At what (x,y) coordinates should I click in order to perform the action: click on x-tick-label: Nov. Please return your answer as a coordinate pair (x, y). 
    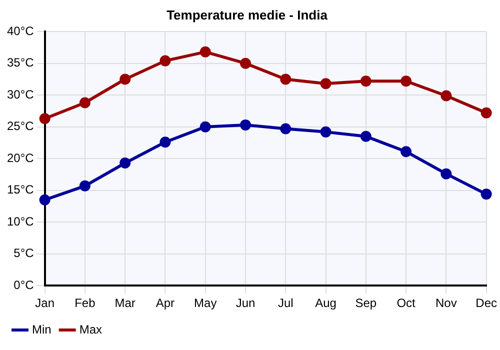
    Looking at the image, I should click on (446, 303).